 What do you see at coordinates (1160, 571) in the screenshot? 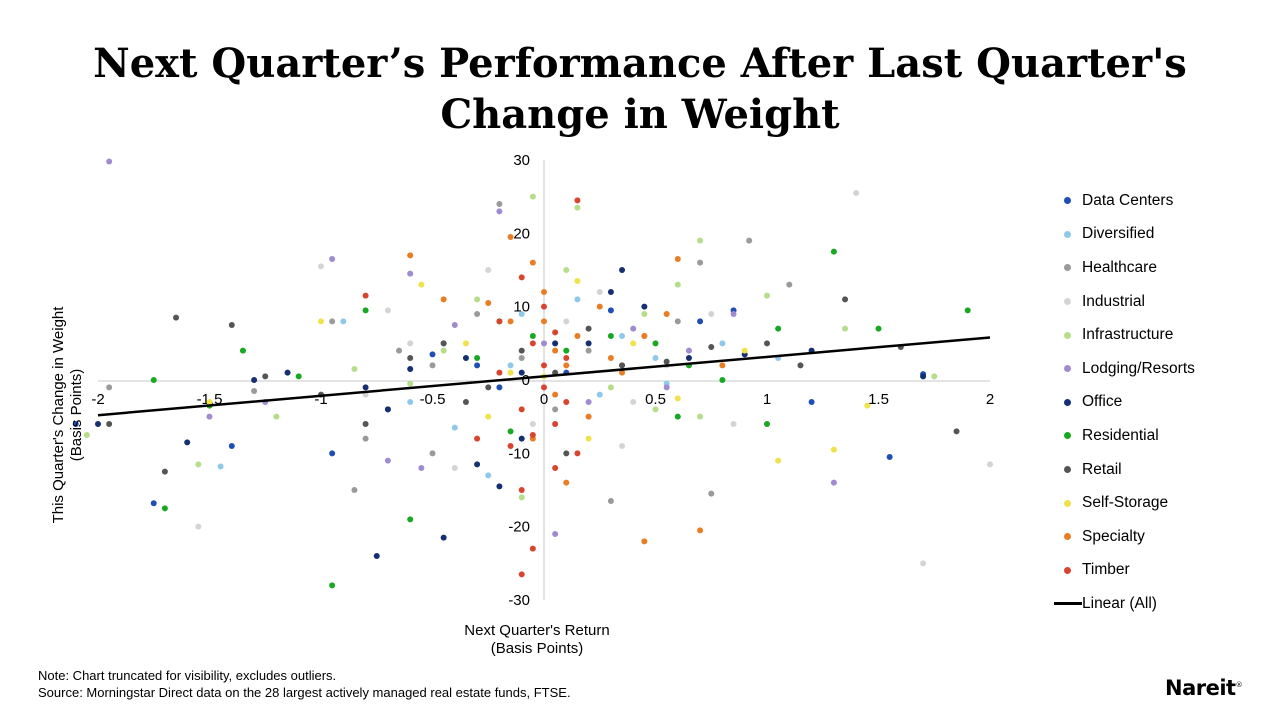
I see `legend-item: Timber` at bounding box center [1160, 571].